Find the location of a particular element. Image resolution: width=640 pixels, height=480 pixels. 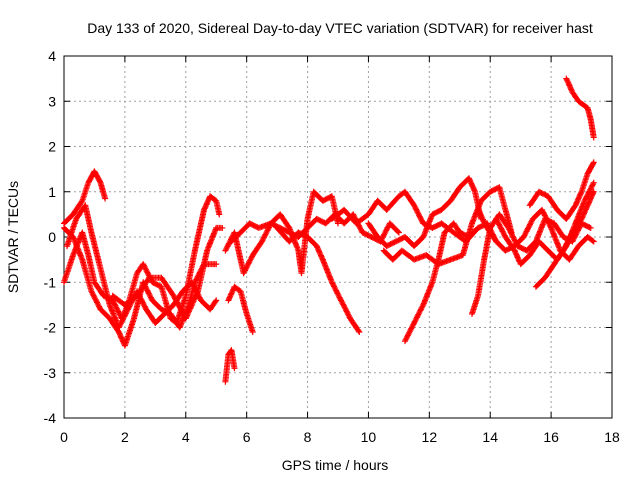

x-tick-label: 0 is located at coordinates (64, 437).